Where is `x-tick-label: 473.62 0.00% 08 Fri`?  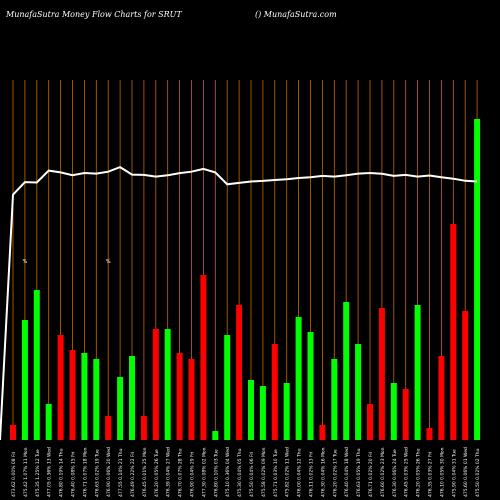 x-tick-label: 473.62 0.00% 08 Fri is located at coordinates (14, 474).